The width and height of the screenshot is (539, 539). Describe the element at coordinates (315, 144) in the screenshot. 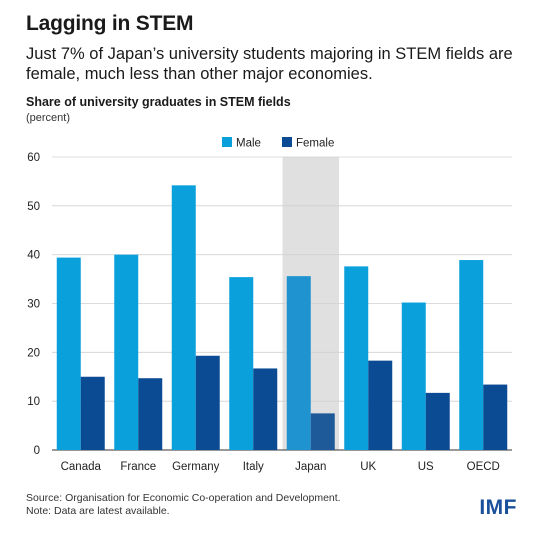

I see `female-legend-label: Female` at that location.